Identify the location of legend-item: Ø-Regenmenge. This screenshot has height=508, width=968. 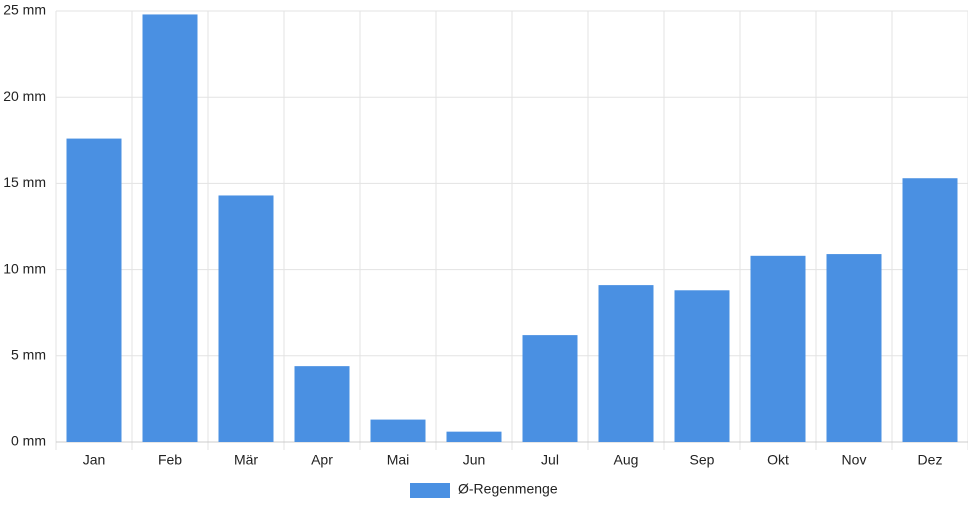
(484, 489).